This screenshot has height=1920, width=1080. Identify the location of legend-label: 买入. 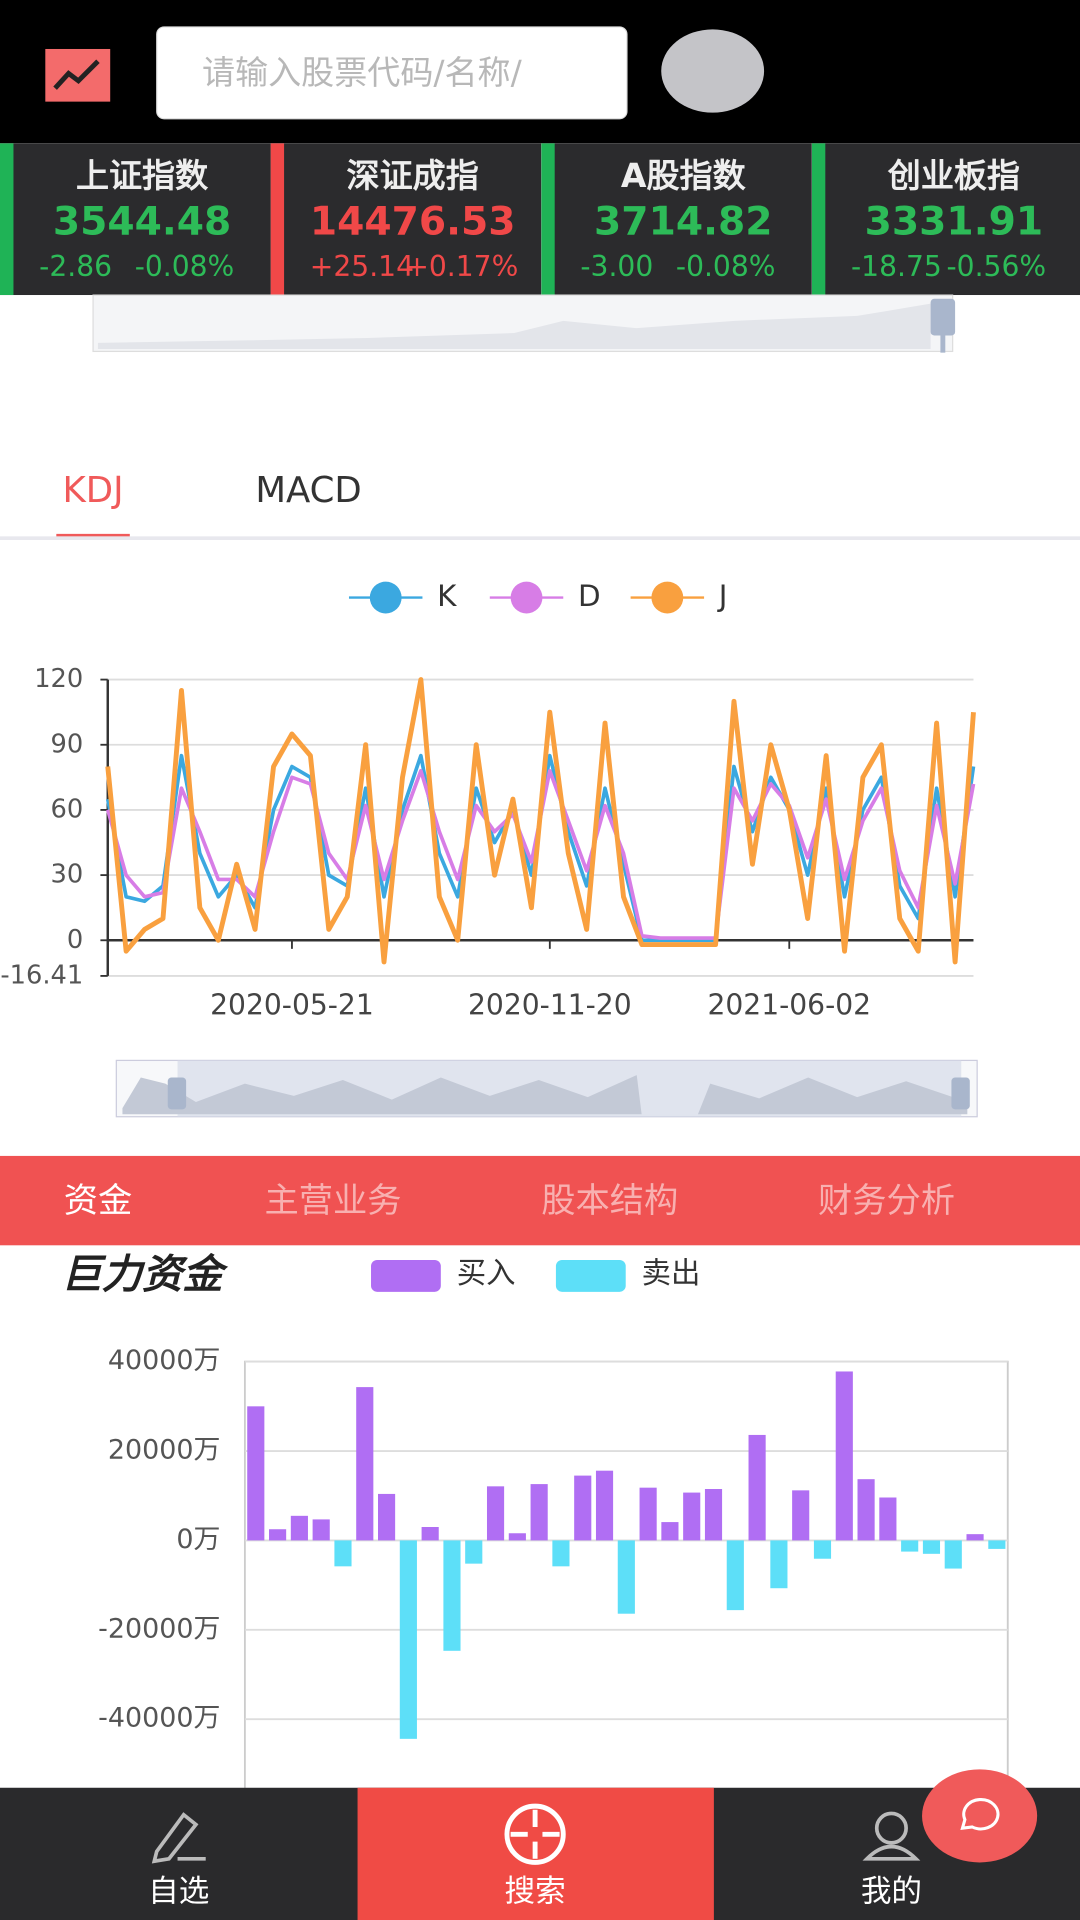
(486, 1273).